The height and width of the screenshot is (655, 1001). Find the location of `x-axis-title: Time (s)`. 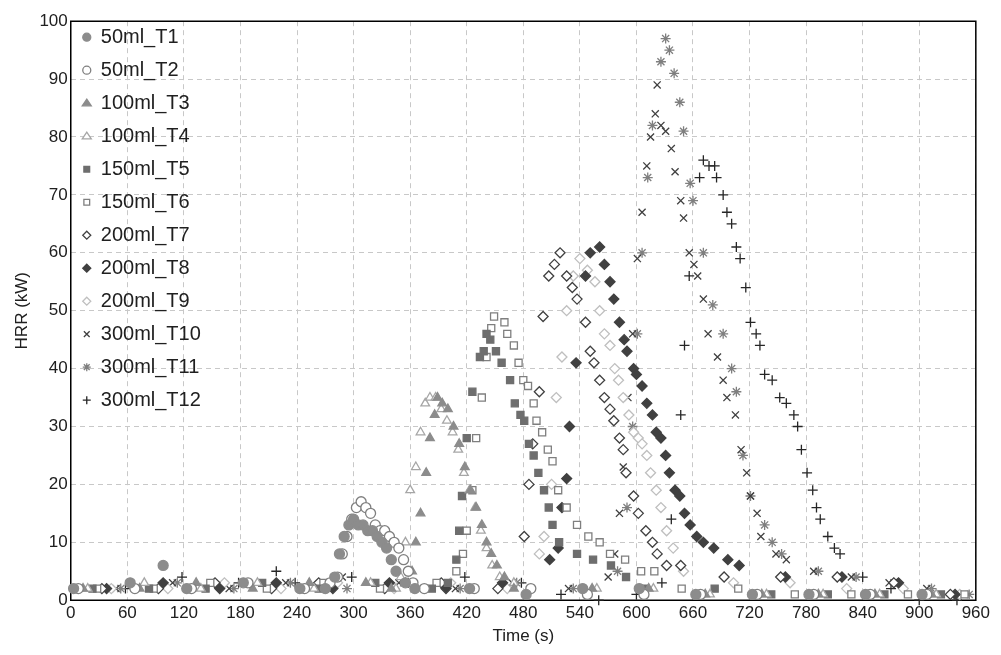

x-axis-title: Time (s) is located at coordinates (523, 636).